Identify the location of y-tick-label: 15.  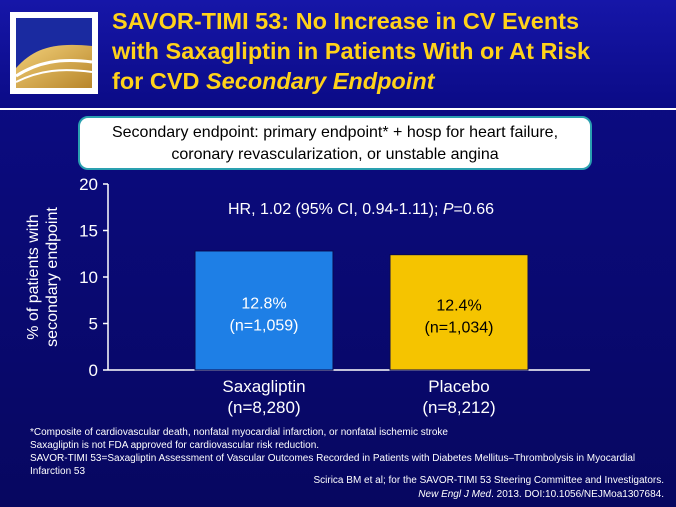
(88, 231).